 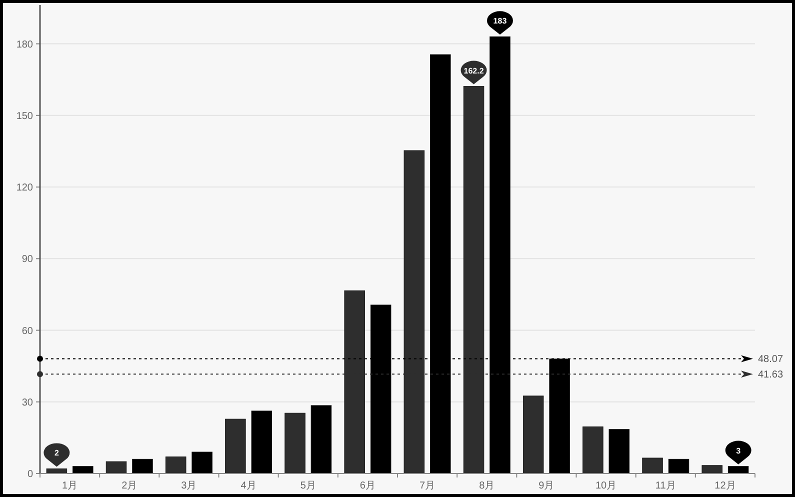 What do you see at coordinates (308, 486) in the screenshot?
I see `x-tick-label: 5月` at bounding box center [308, 486].